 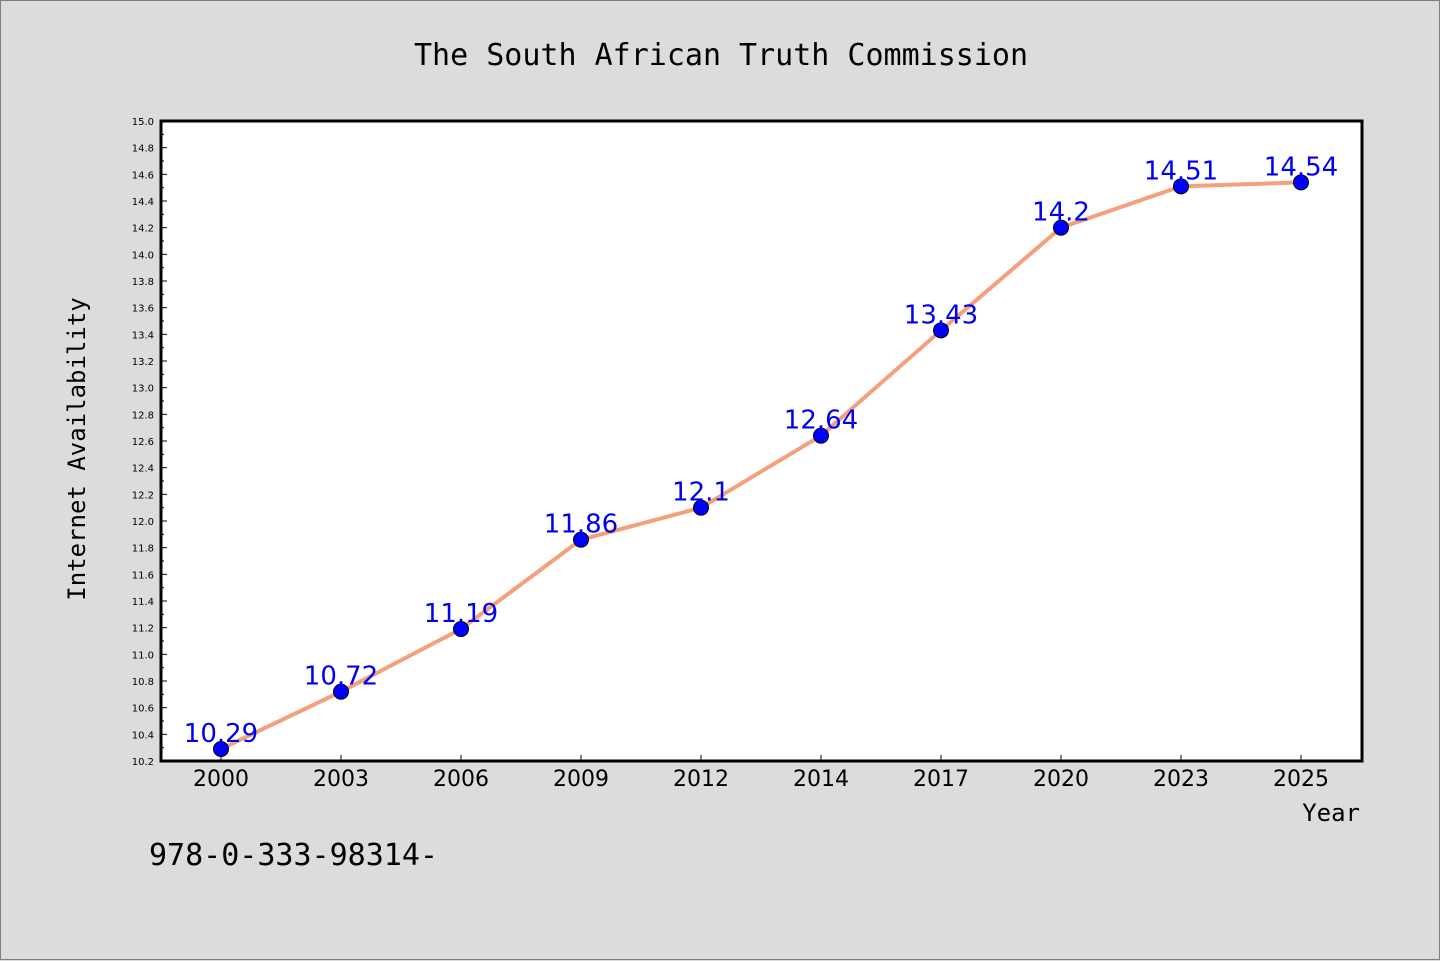 I want to click on y-tick-label: 13.6, so click(x=143, y=309).